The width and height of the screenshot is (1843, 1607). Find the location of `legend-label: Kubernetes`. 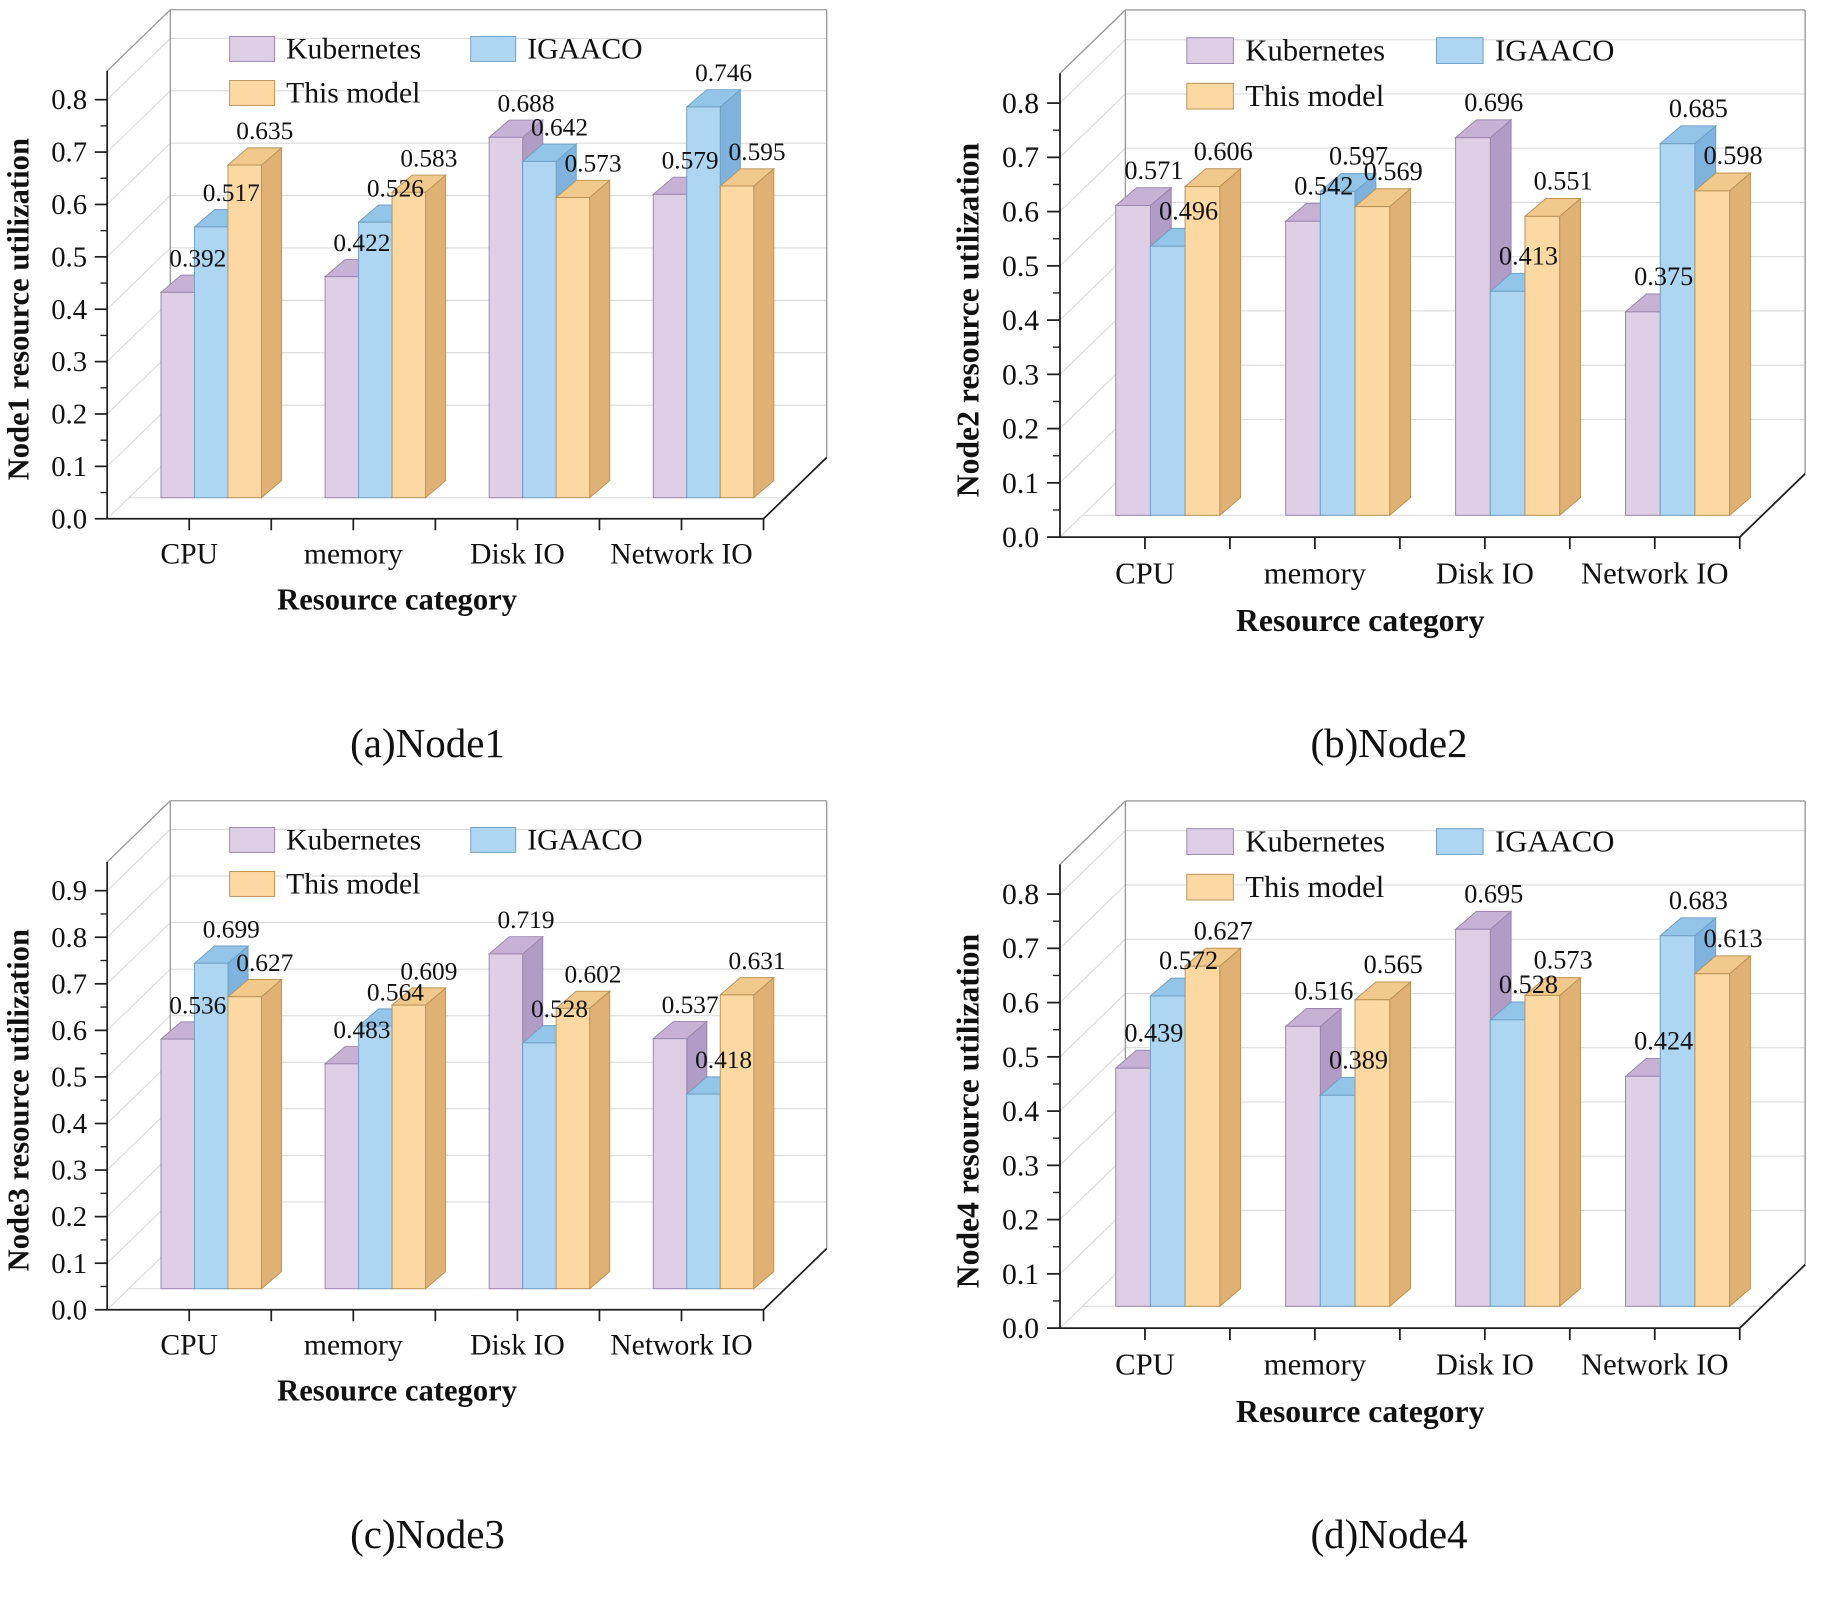

legend-label: Kubernetes is located at coordinates (1315, 50).